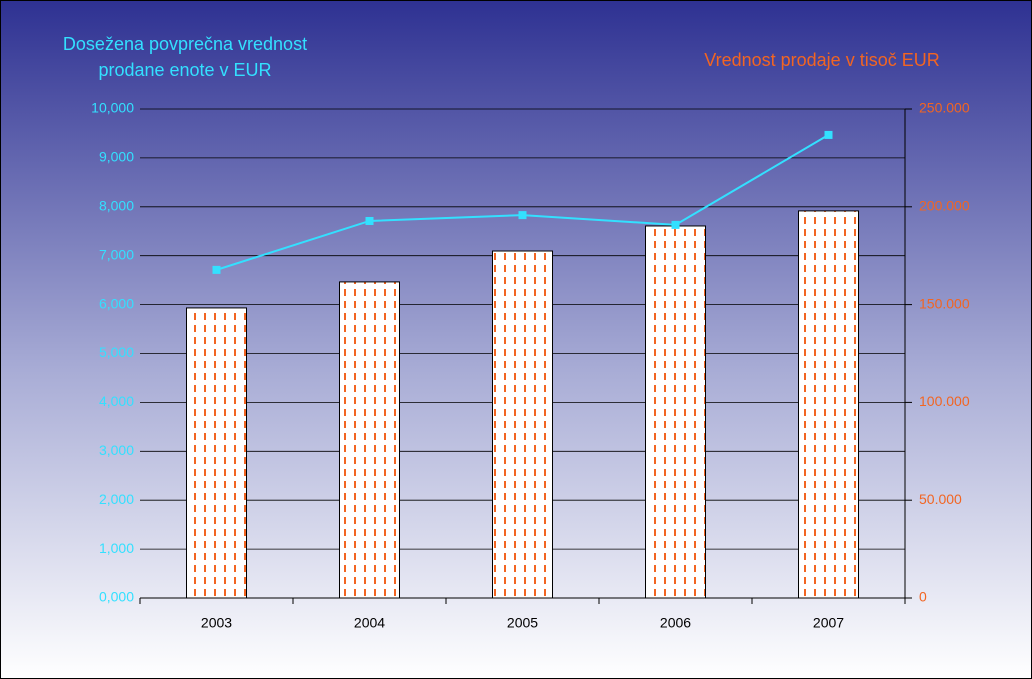 The width and height of the screenshot is (1032, 679). Describe the element at coordinates (821, 60) in the screenshot. I see `y2-axis-title: Vrednost prodaje v tisoč EUR` at that location.